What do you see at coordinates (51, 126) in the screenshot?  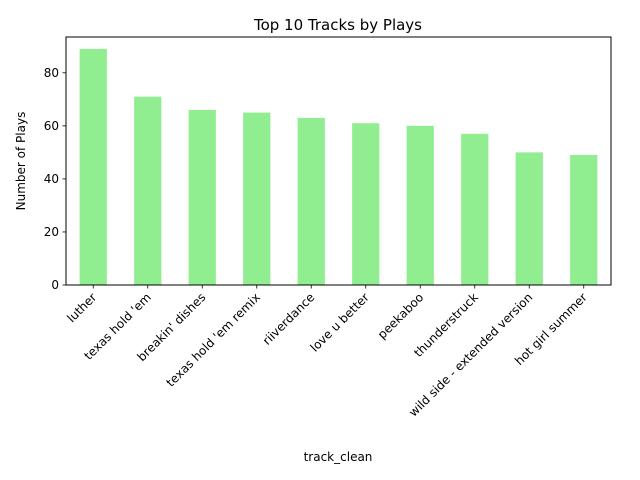 I see `y-tick-label: 60` at bounding box center [51, 126].